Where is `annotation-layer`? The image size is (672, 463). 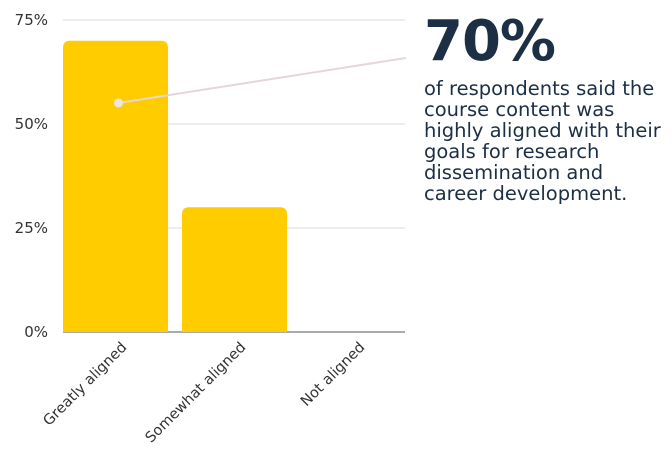
annotation-layer is located at coordinates (260, 82).